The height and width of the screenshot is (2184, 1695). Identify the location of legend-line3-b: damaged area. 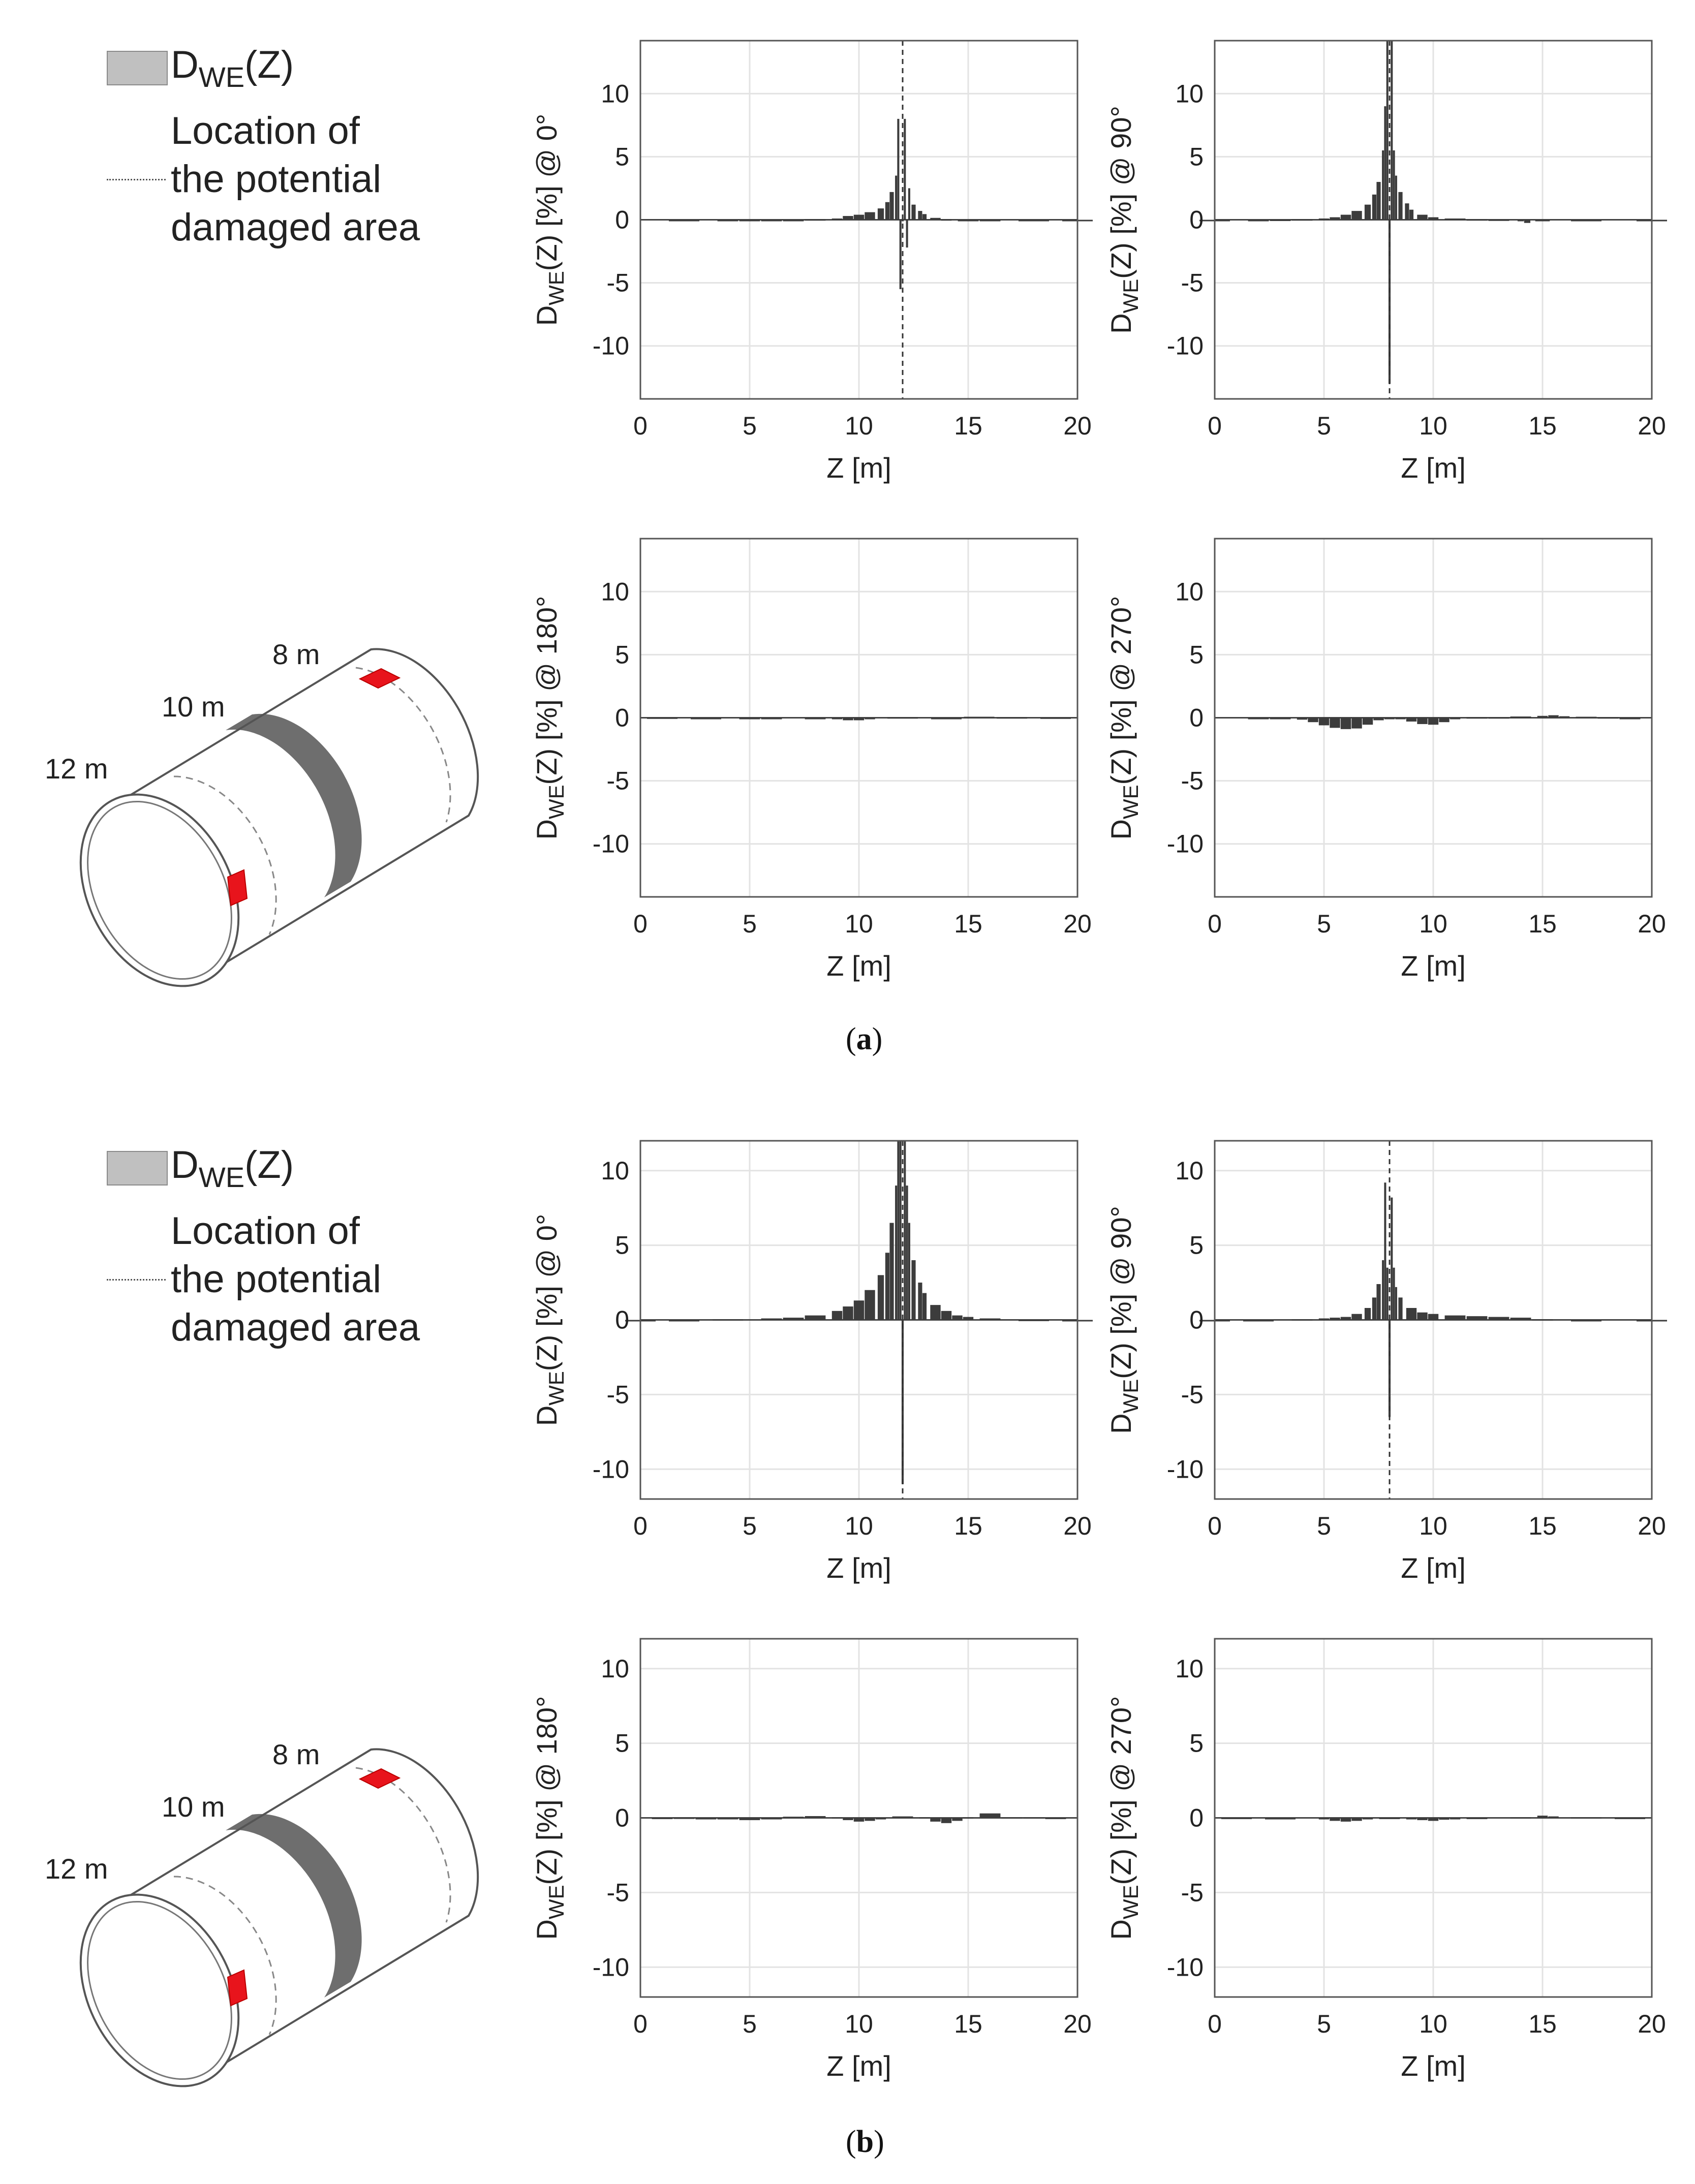
(295, 1327).